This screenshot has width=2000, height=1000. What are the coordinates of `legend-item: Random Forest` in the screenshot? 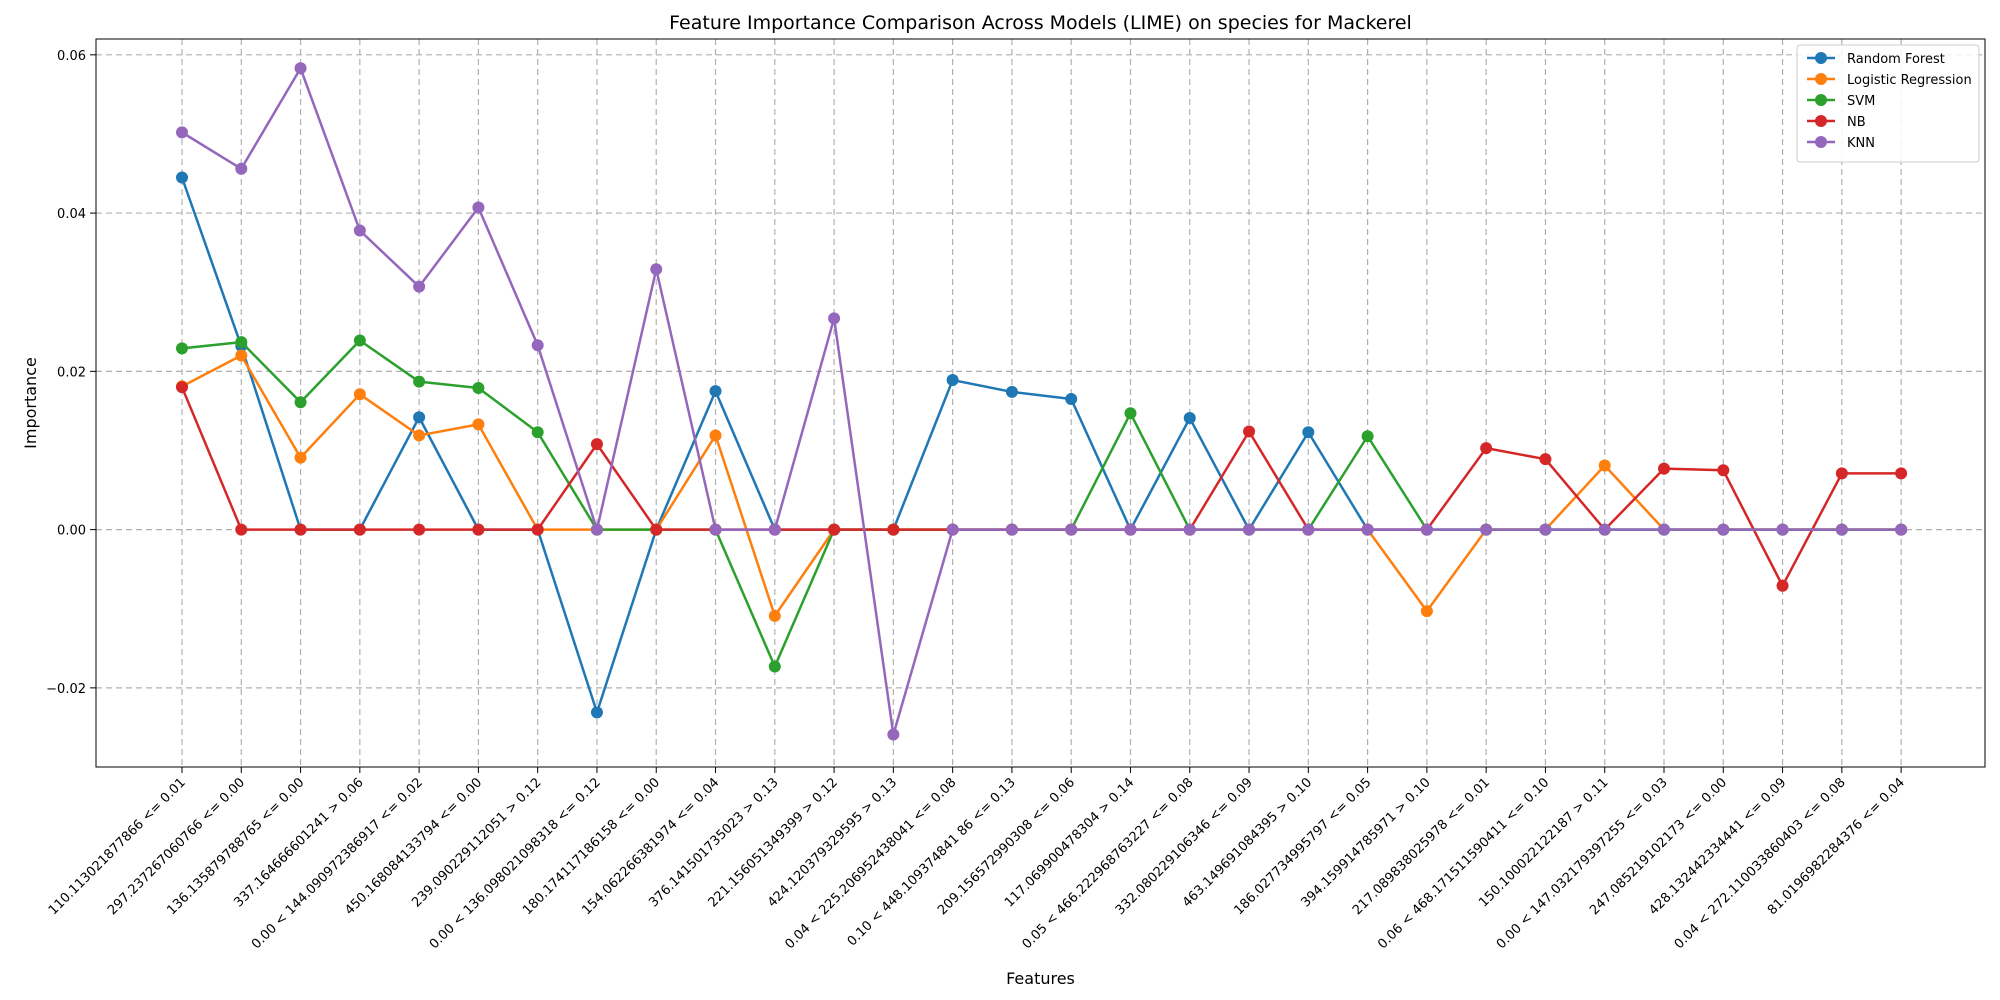 It's located at (1876, 59).